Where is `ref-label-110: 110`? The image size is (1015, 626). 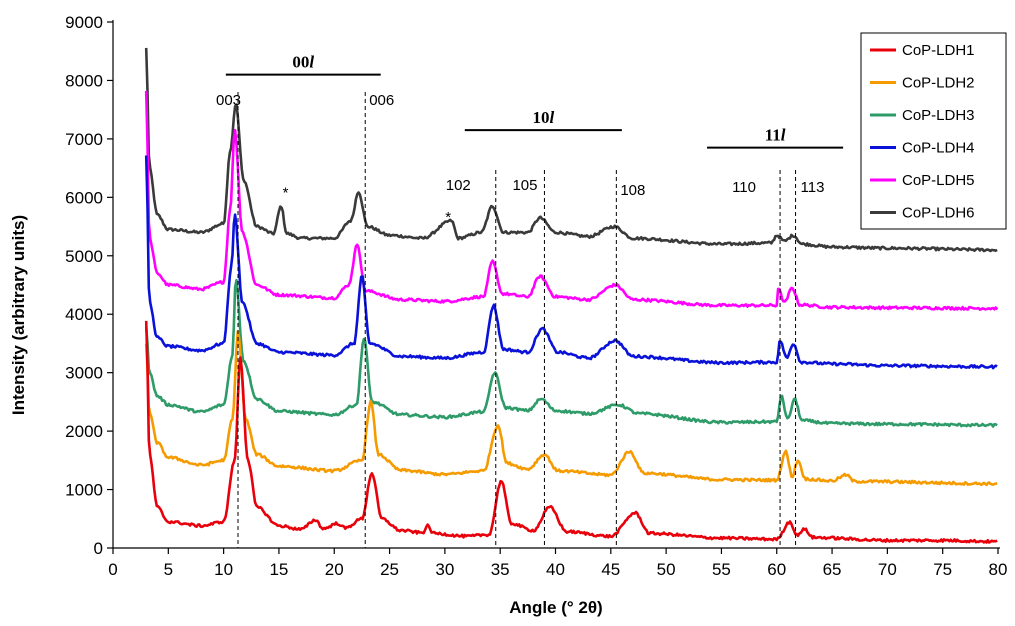 ref-label-110: 110 is located at coordinates (744, 187).